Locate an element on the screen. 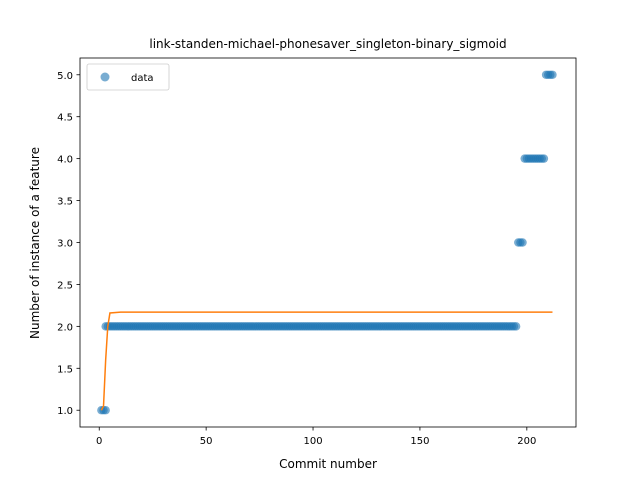  y-tick-label: 2.5 is located at coordinates (65, 285).